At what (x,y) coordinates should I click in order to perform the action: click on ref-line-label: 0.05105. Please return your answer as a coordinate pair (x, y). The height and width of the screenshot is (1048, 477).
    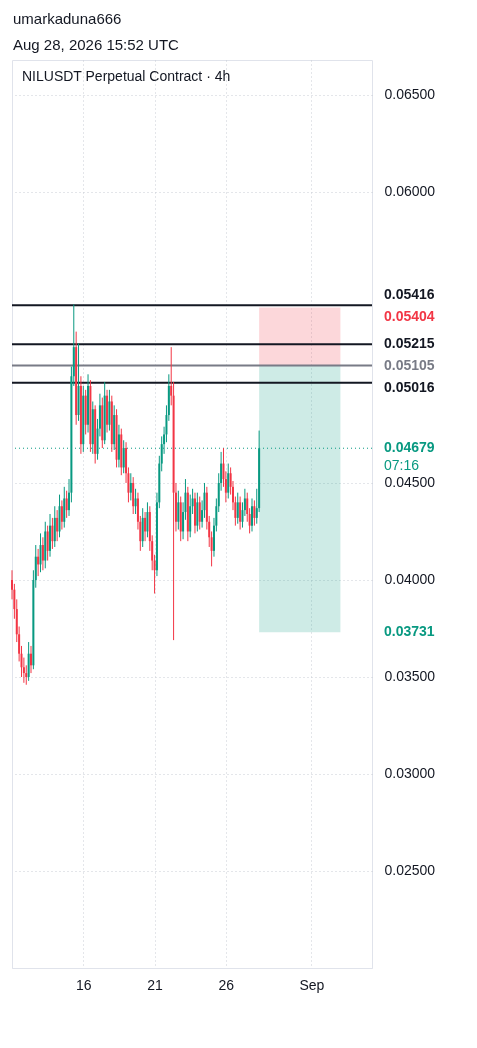
    Looking at the image, I should click on (409, 364).